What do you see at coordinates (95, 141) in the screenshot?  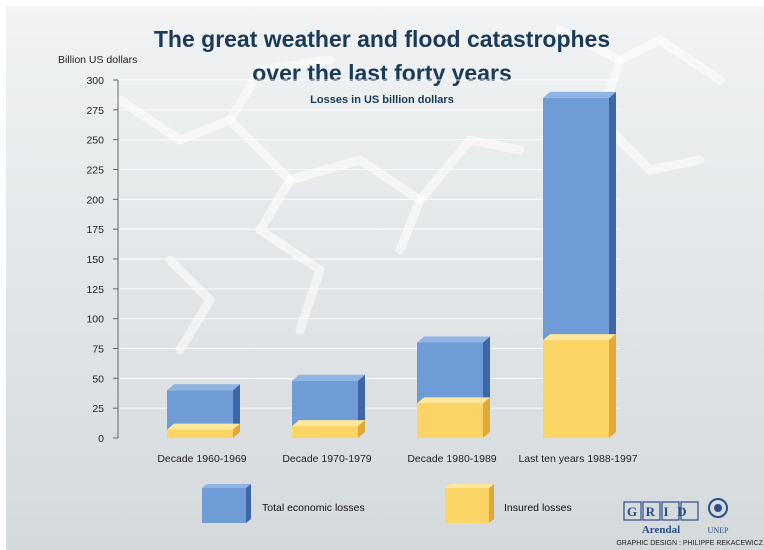 I see `y-tick-label: 250` at bounding box center [95, 141].